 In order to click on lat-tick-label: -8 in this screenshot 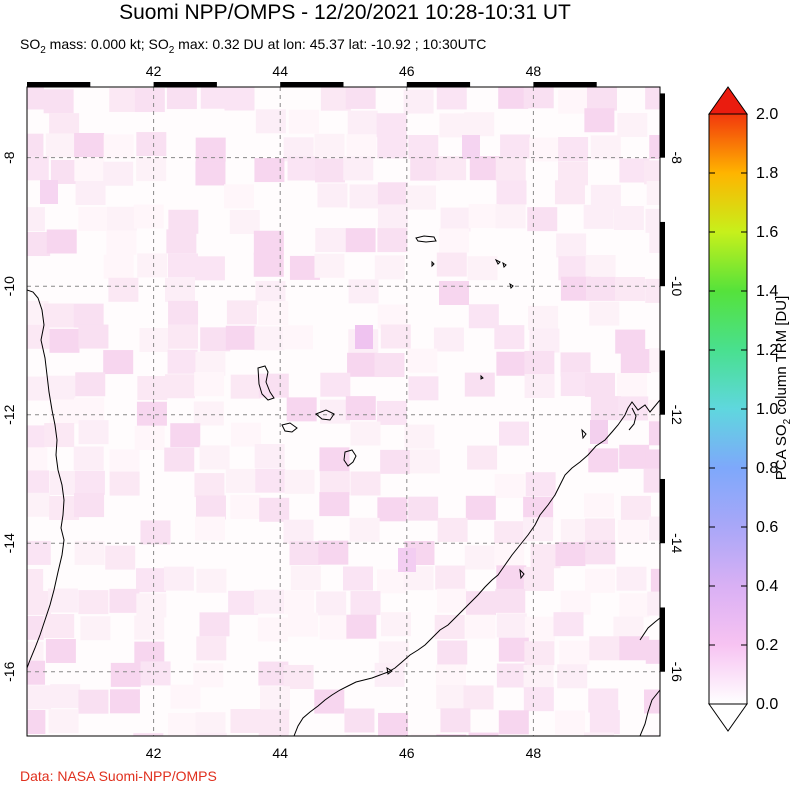, I will do `click(677, 157)`.